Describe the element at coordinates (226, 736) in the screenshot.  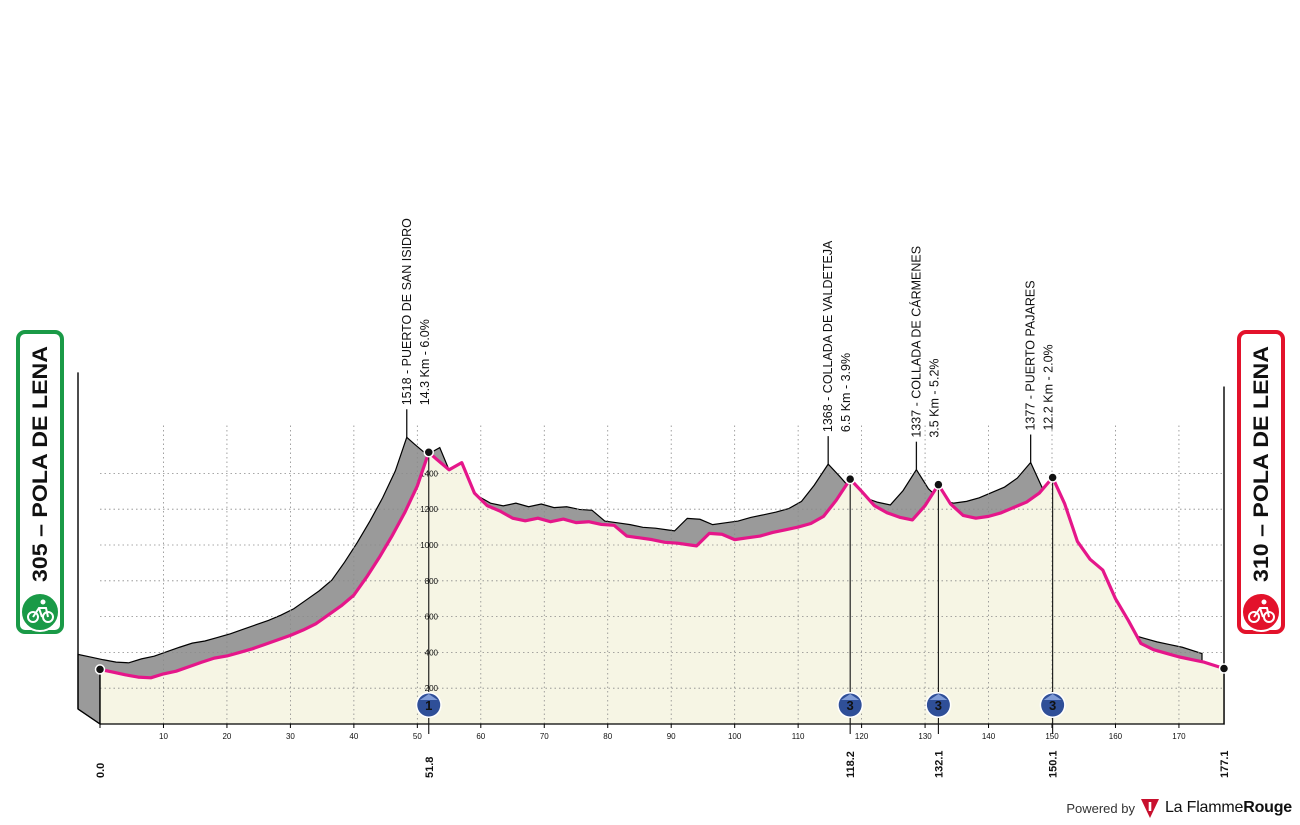
I see `x-tick-label: 20` at that location.